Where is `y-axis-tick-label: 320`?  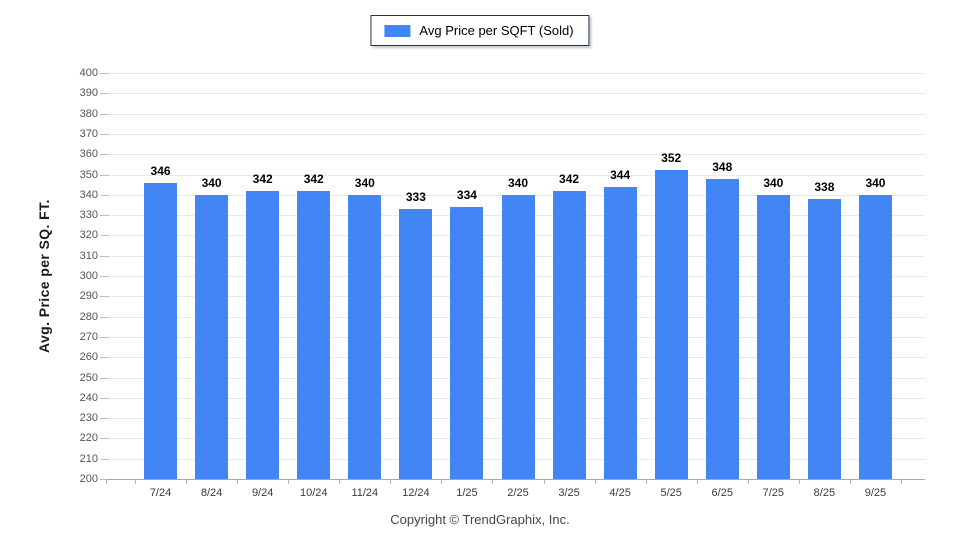 y-axis-tick-label: 320 is located at coordinates (88, 235).